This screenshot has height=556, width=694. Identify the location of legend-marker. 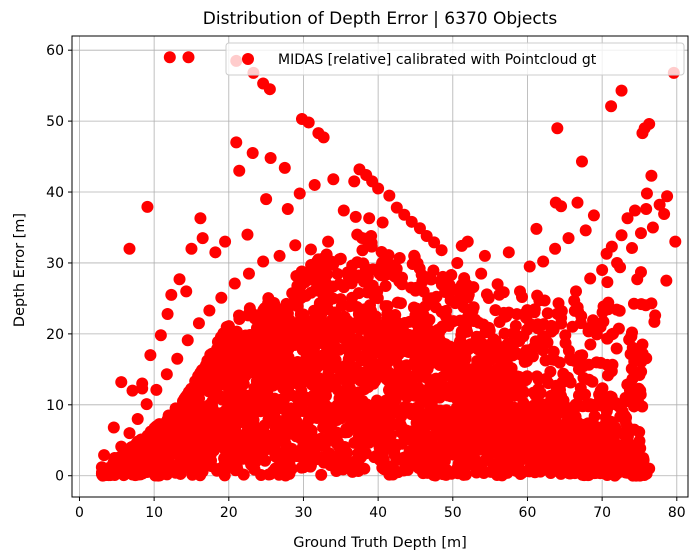
(248, 59).